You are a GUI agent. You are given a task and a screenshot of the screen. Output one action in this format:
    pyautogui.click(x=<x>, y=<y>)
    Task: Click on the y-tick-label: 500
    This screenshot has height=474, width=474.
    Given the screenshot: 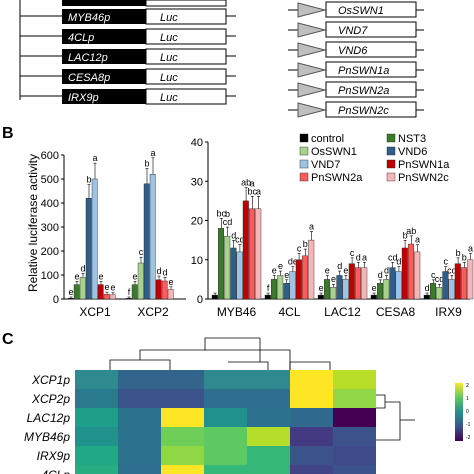 What is the action you would take?
    pyautogui.click(x=50, y=180)
    